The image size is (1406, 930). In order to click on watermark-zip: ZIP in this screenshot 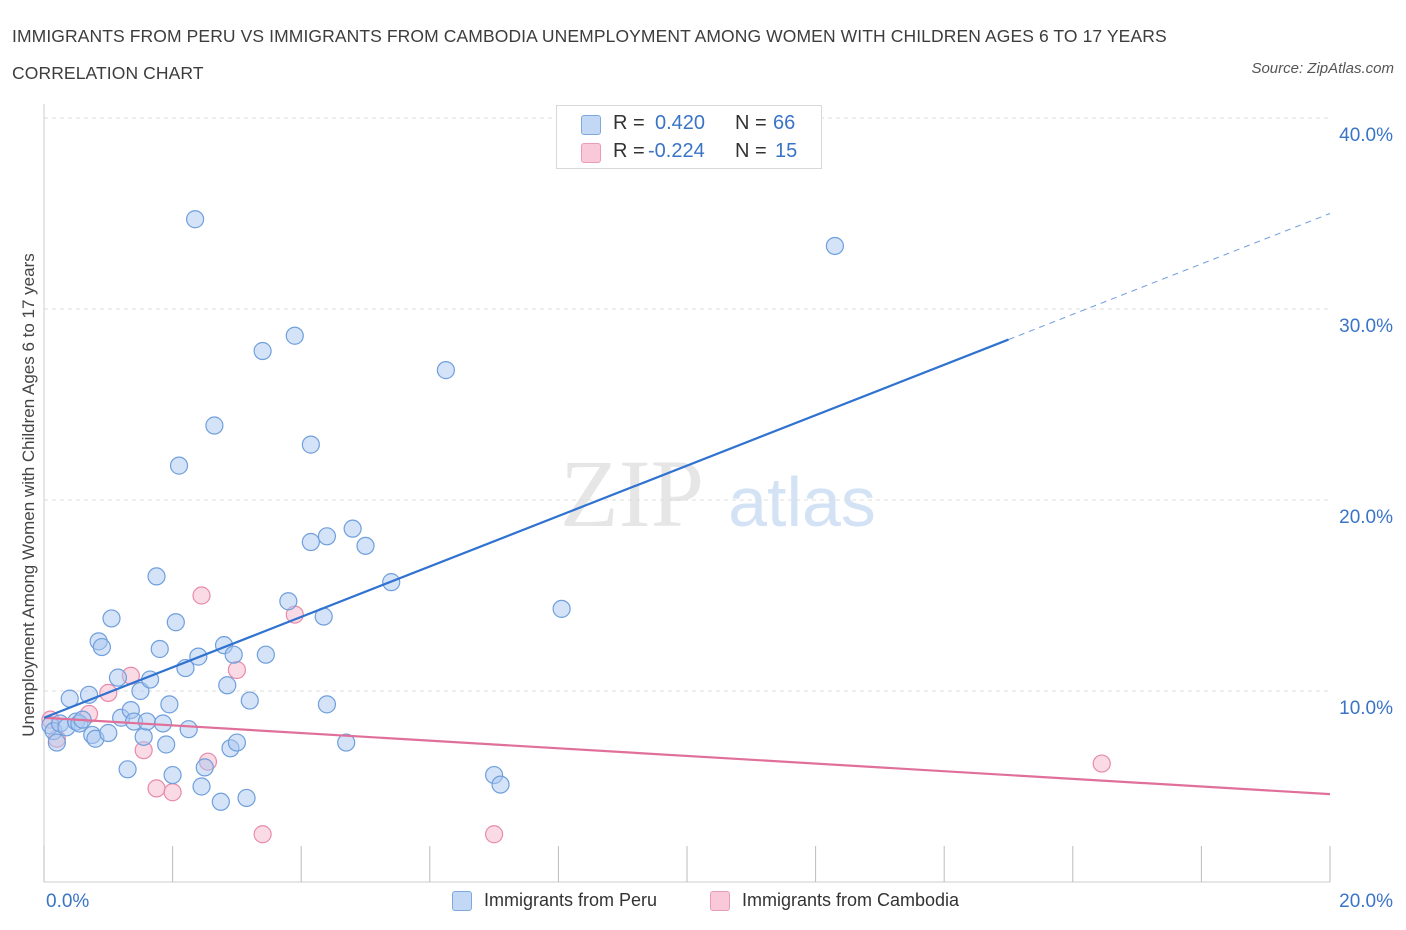, I will do `click(632, 493)`.